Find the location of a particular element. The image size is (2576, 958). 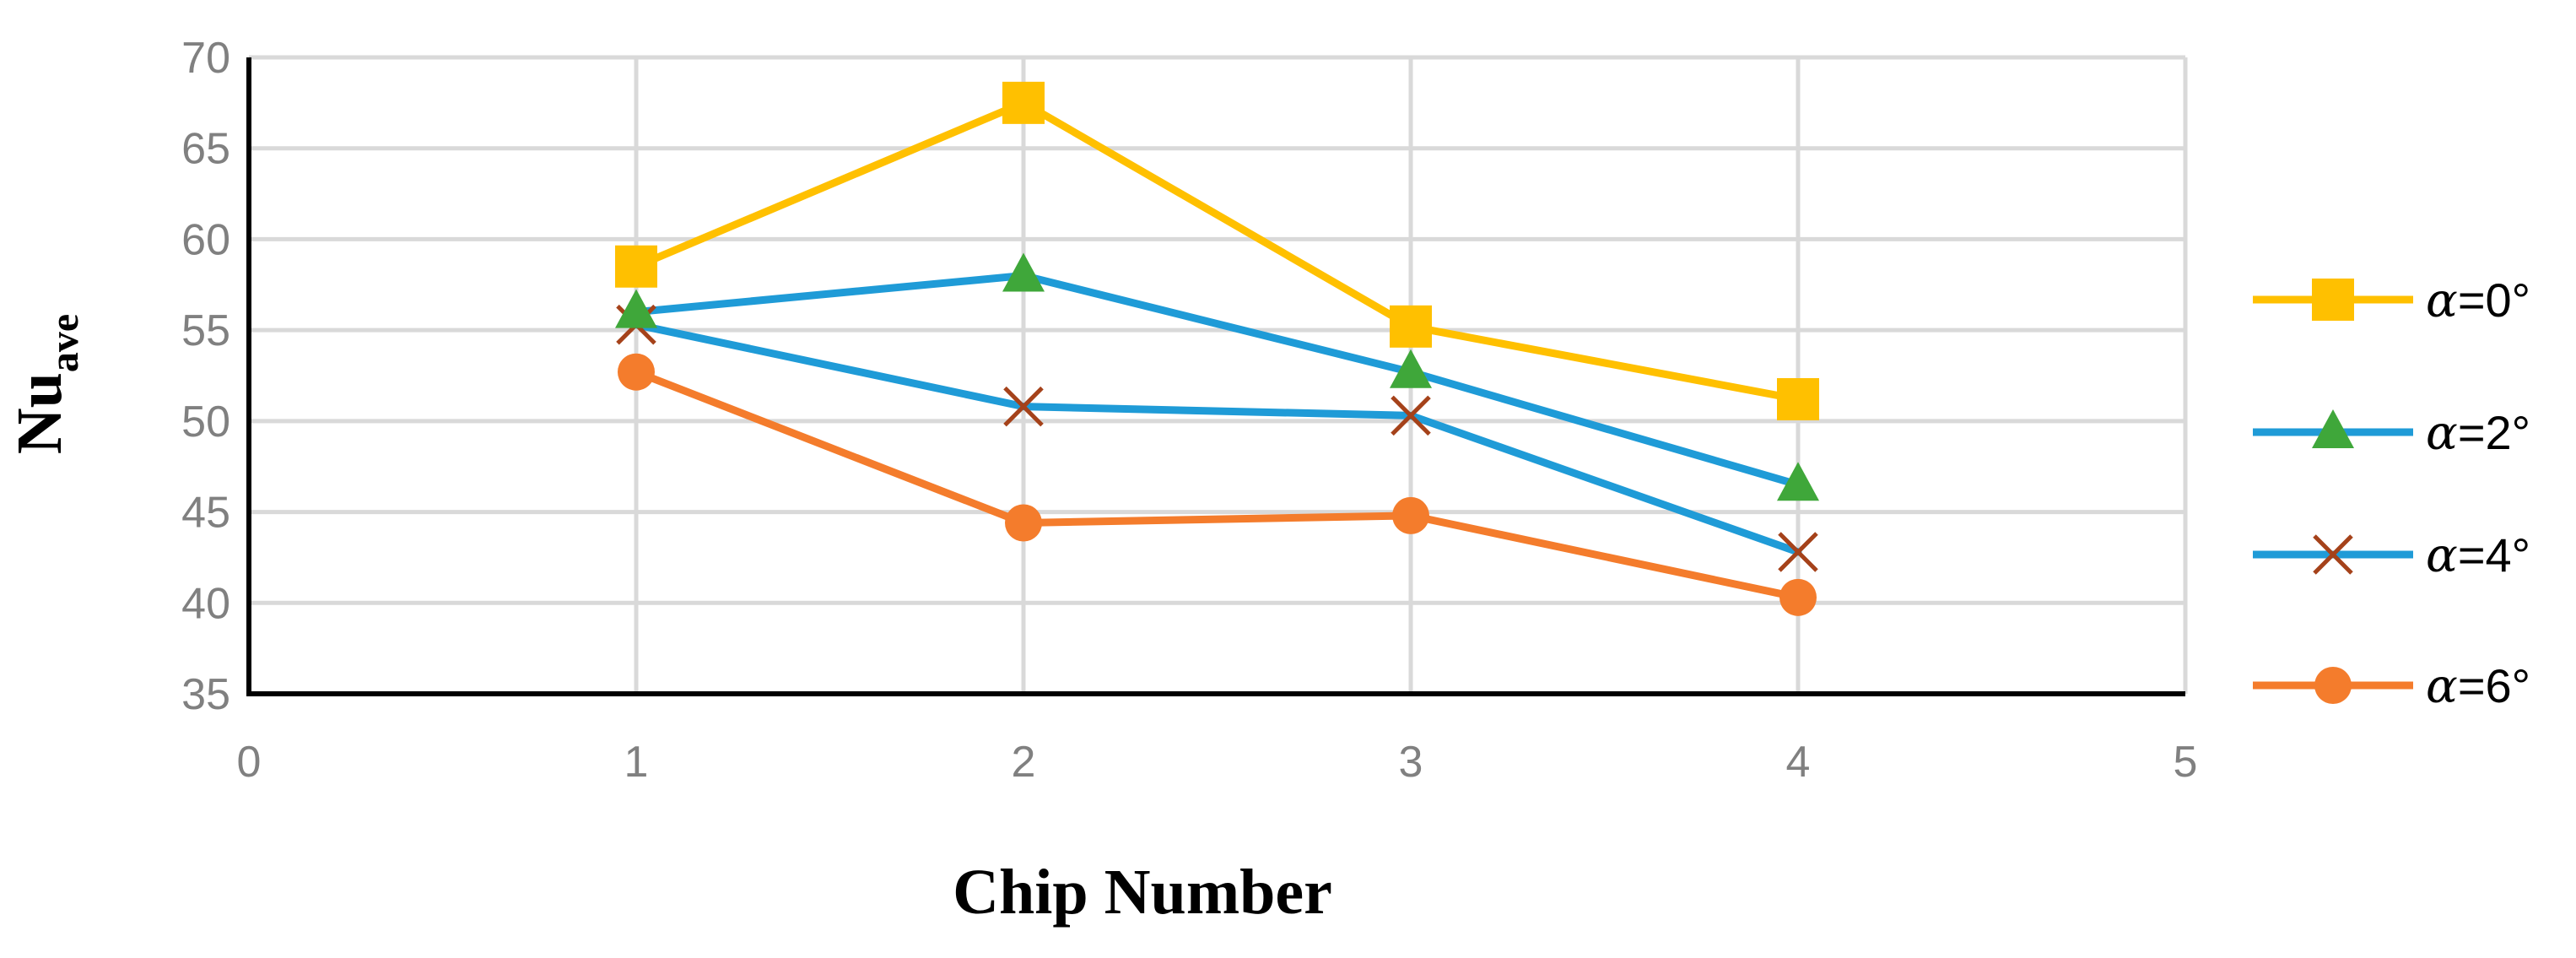

x-tick-label: 5 is located at coordinates (2186, 763).